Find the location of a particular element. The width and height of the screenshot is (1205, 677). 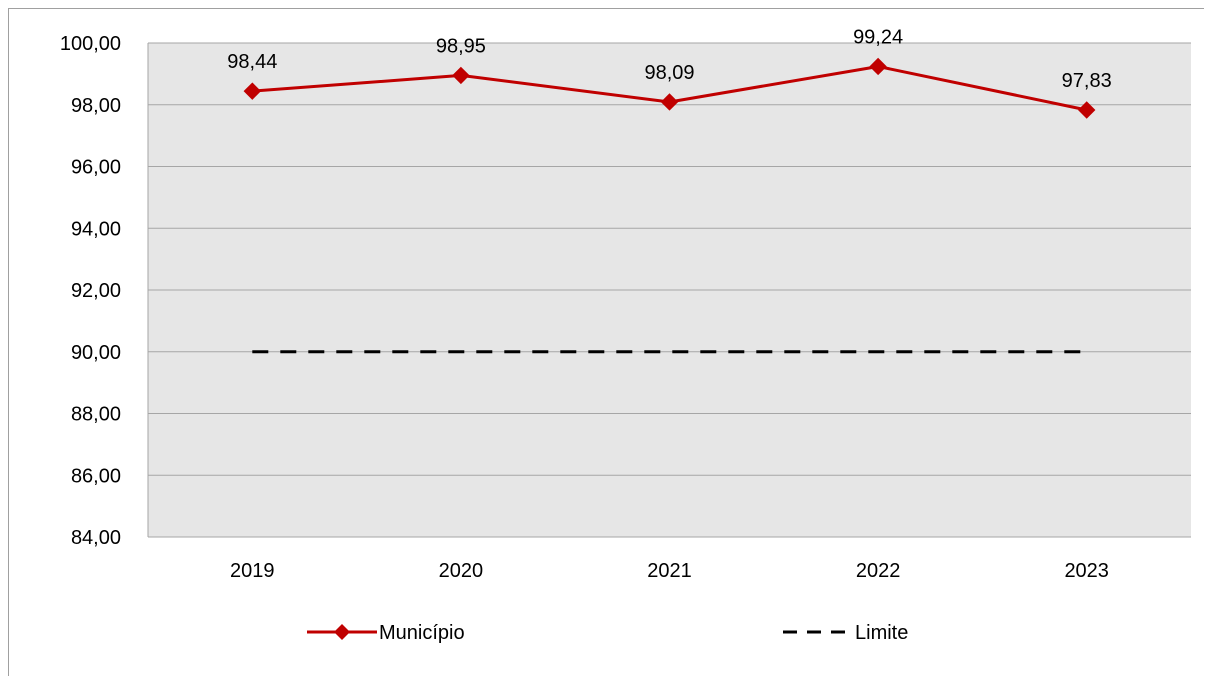

y-tick-label: 90,00 is located at coordinates (96, 353).